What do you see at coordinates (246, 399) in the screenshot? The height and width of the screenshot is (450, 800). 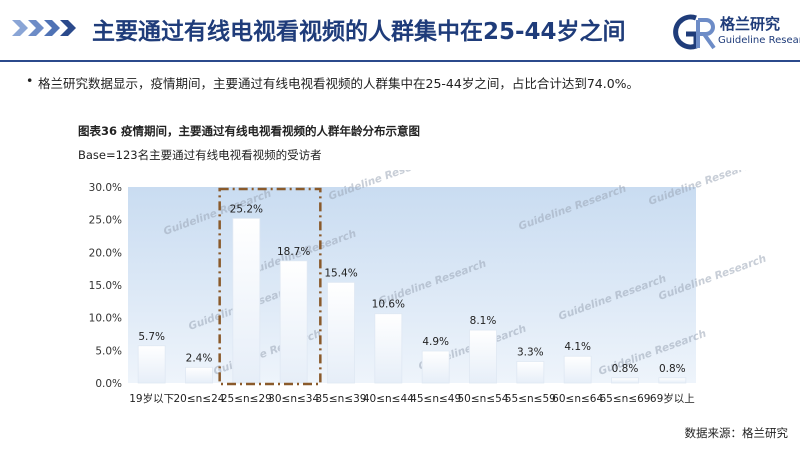 I see `x-tick-label: 25≤n≤29` at bounding box center [246, 399].